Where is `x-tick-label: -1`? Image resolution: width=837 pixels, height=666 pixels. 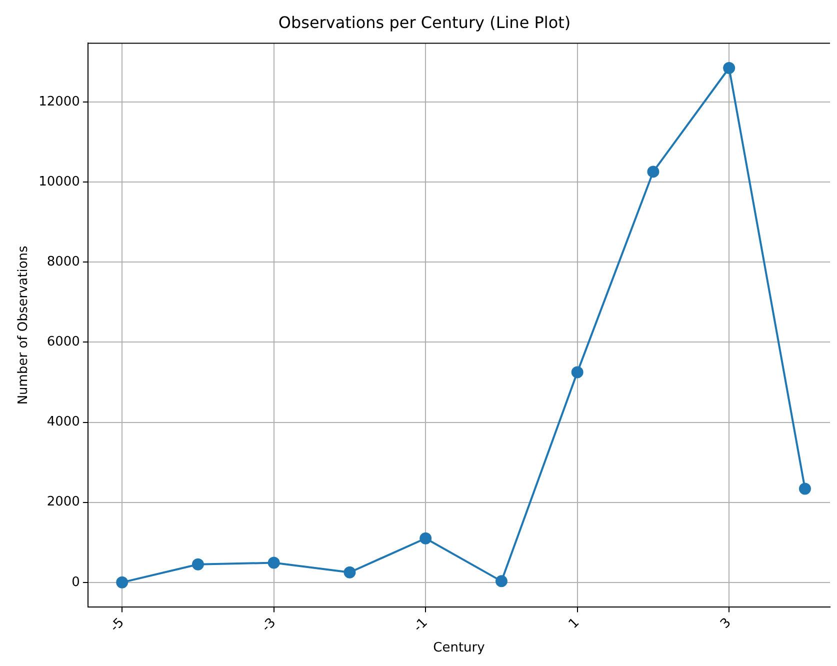
x-tick-label: -1 is located at coordinates (421, 625).